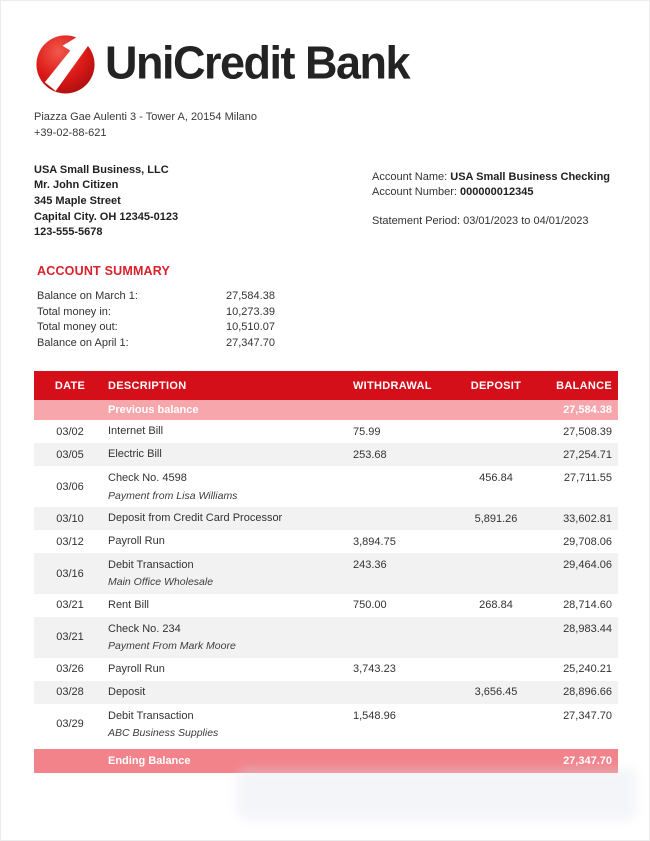 The image size is (650, 841). I want to click on cell-withdrawal: 3,894.75, so click(374, 541).